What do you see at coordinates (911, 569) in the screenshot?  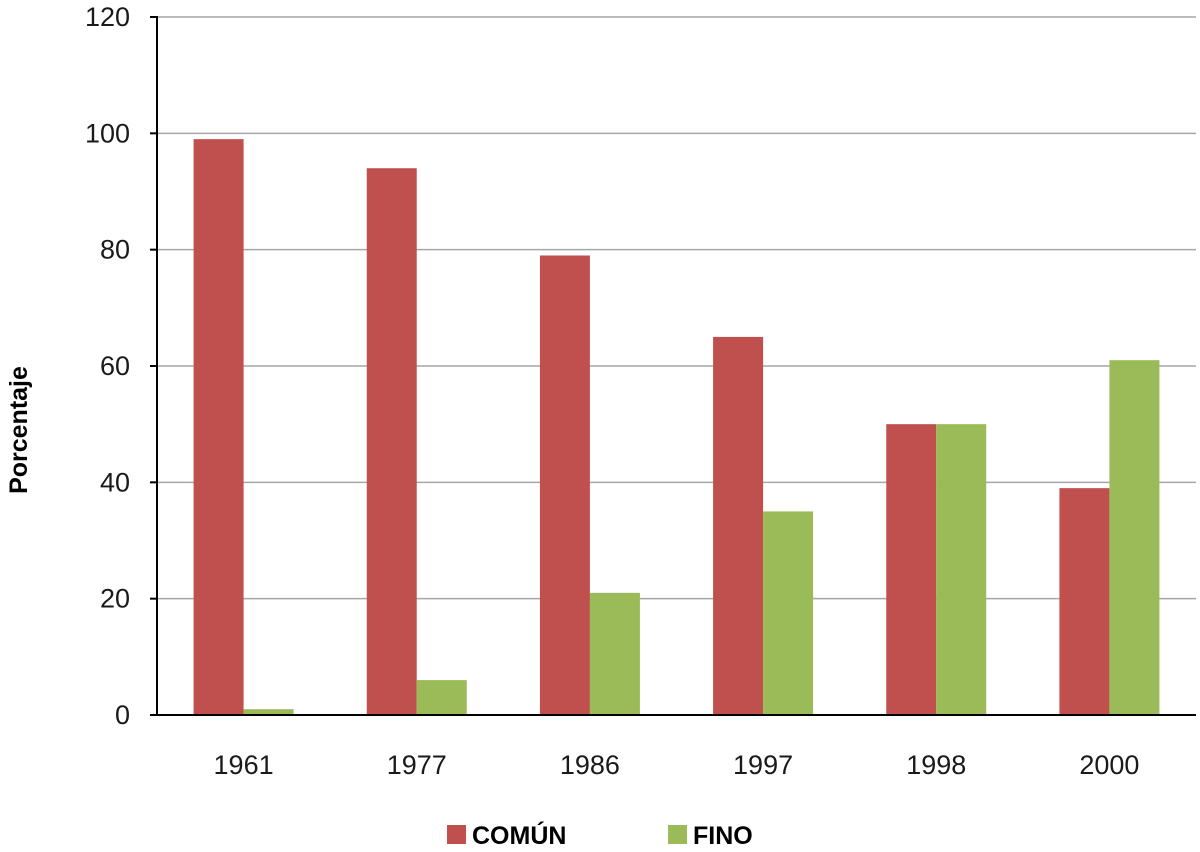 I see `bar-com-n-1998` at bounding box center [911, 569].